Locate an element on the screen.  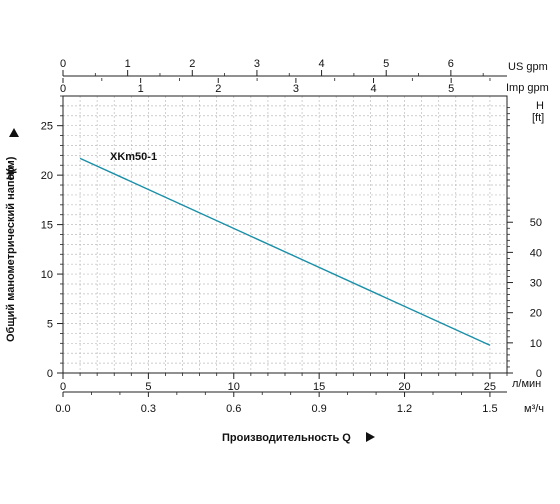
y-axis-arrow-icon is located at coordinates (14, 132).